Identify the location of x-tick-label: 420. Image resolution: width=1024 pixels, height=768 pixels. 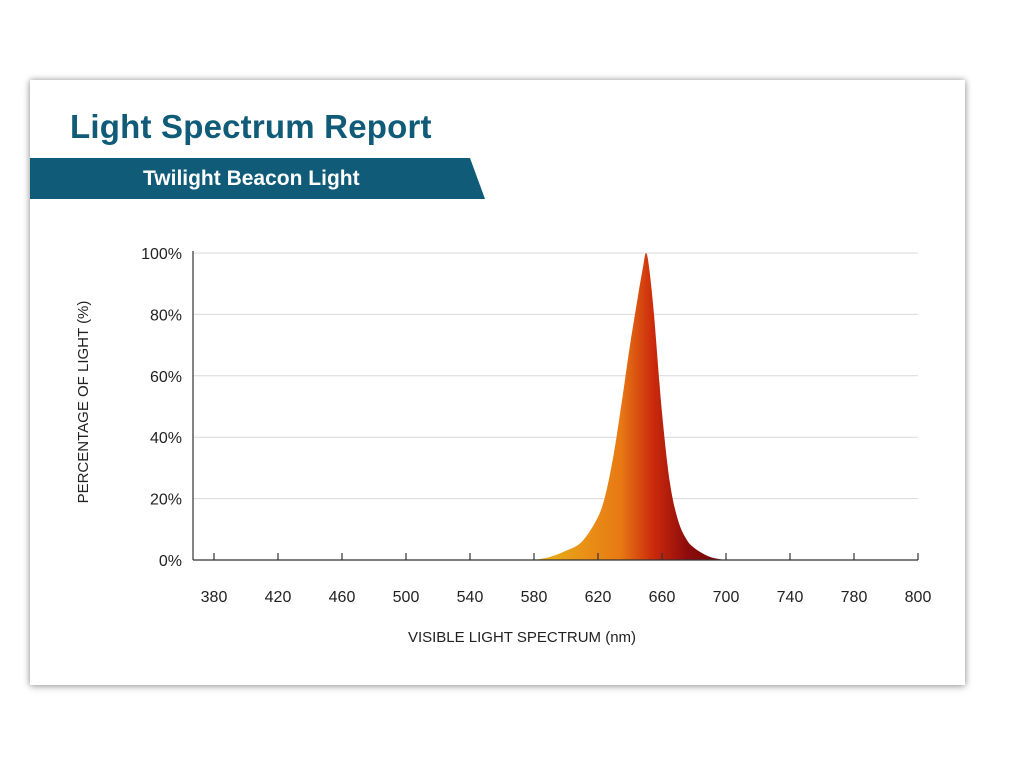
(278, 597).